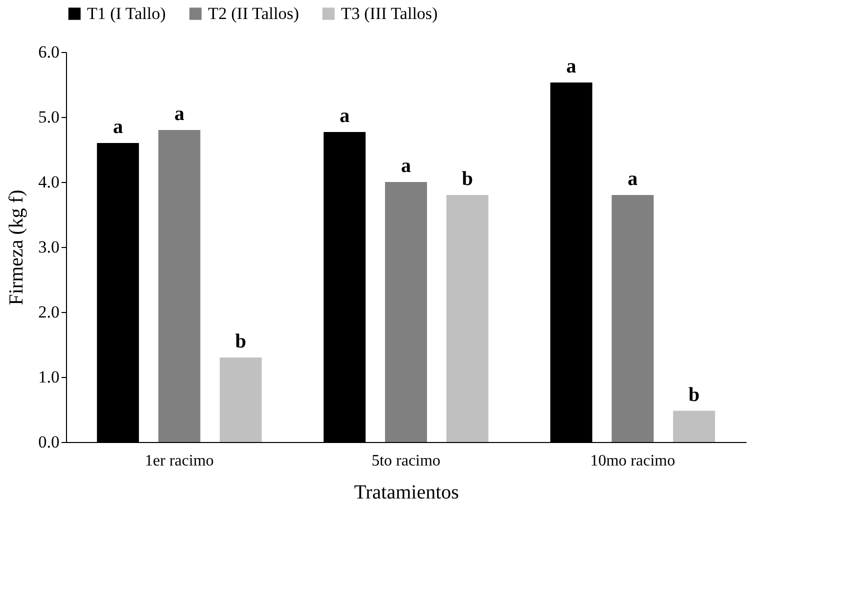 The width and height of the screenshot is (857, 598). Describe the element at coordinates (389, 13) in the screenshot. I see `legend-label: T3 (III Tallos)` at that location.